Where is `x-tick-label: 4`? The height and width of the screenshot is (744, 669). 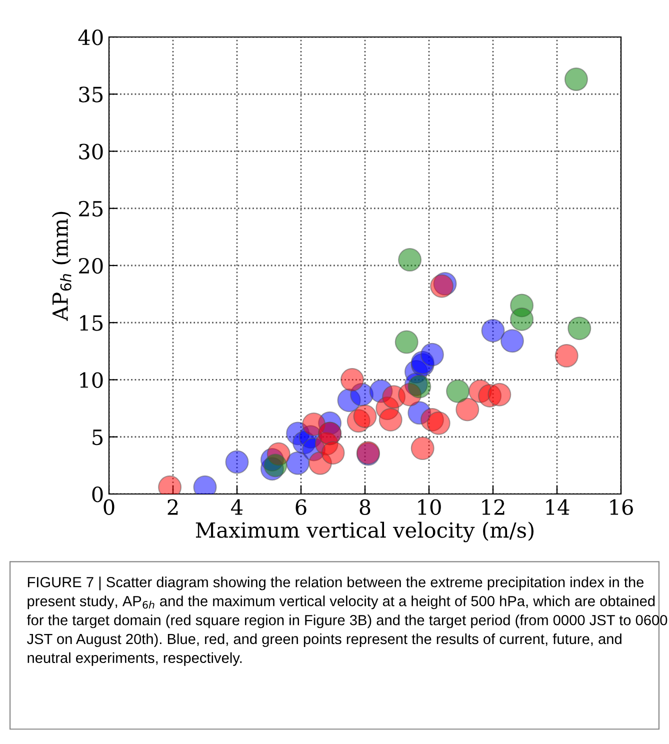 x-tick-label: 4 is located at coordinates (237, 507).